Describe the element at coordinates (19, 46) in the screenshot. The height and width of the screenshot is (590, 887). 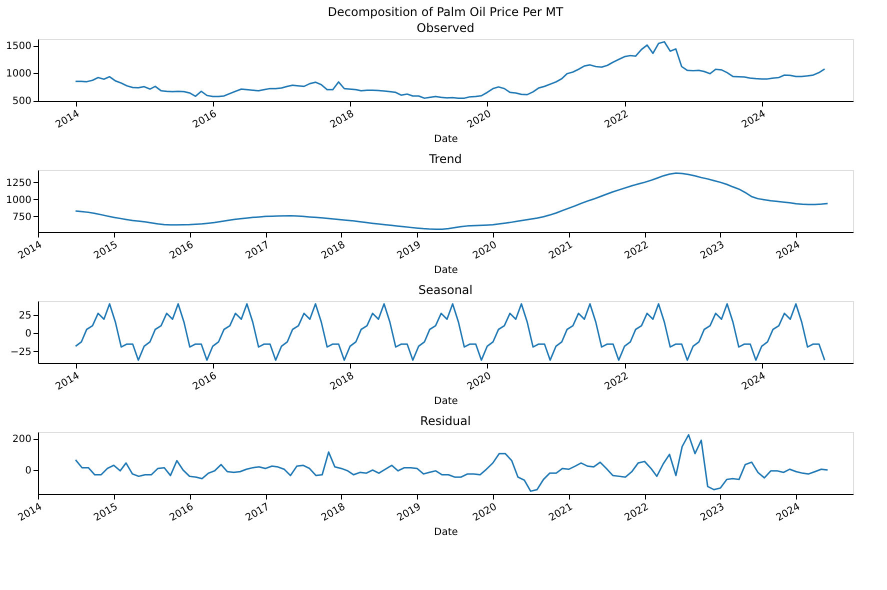
I see `y-tick-label: 1500` at that location.